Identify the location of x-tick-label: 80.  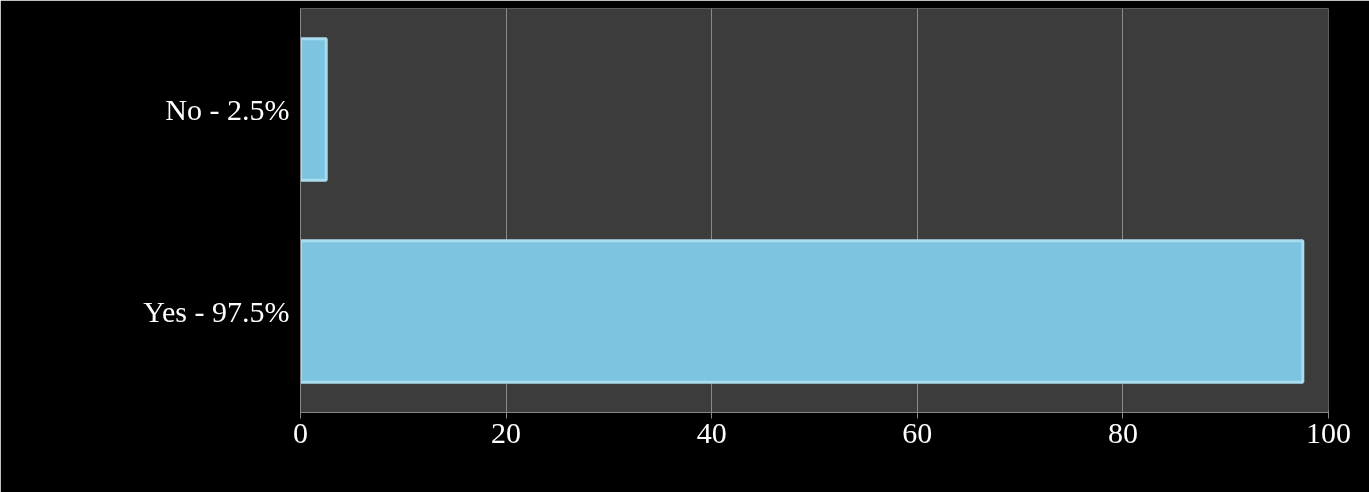
(1122, 432).